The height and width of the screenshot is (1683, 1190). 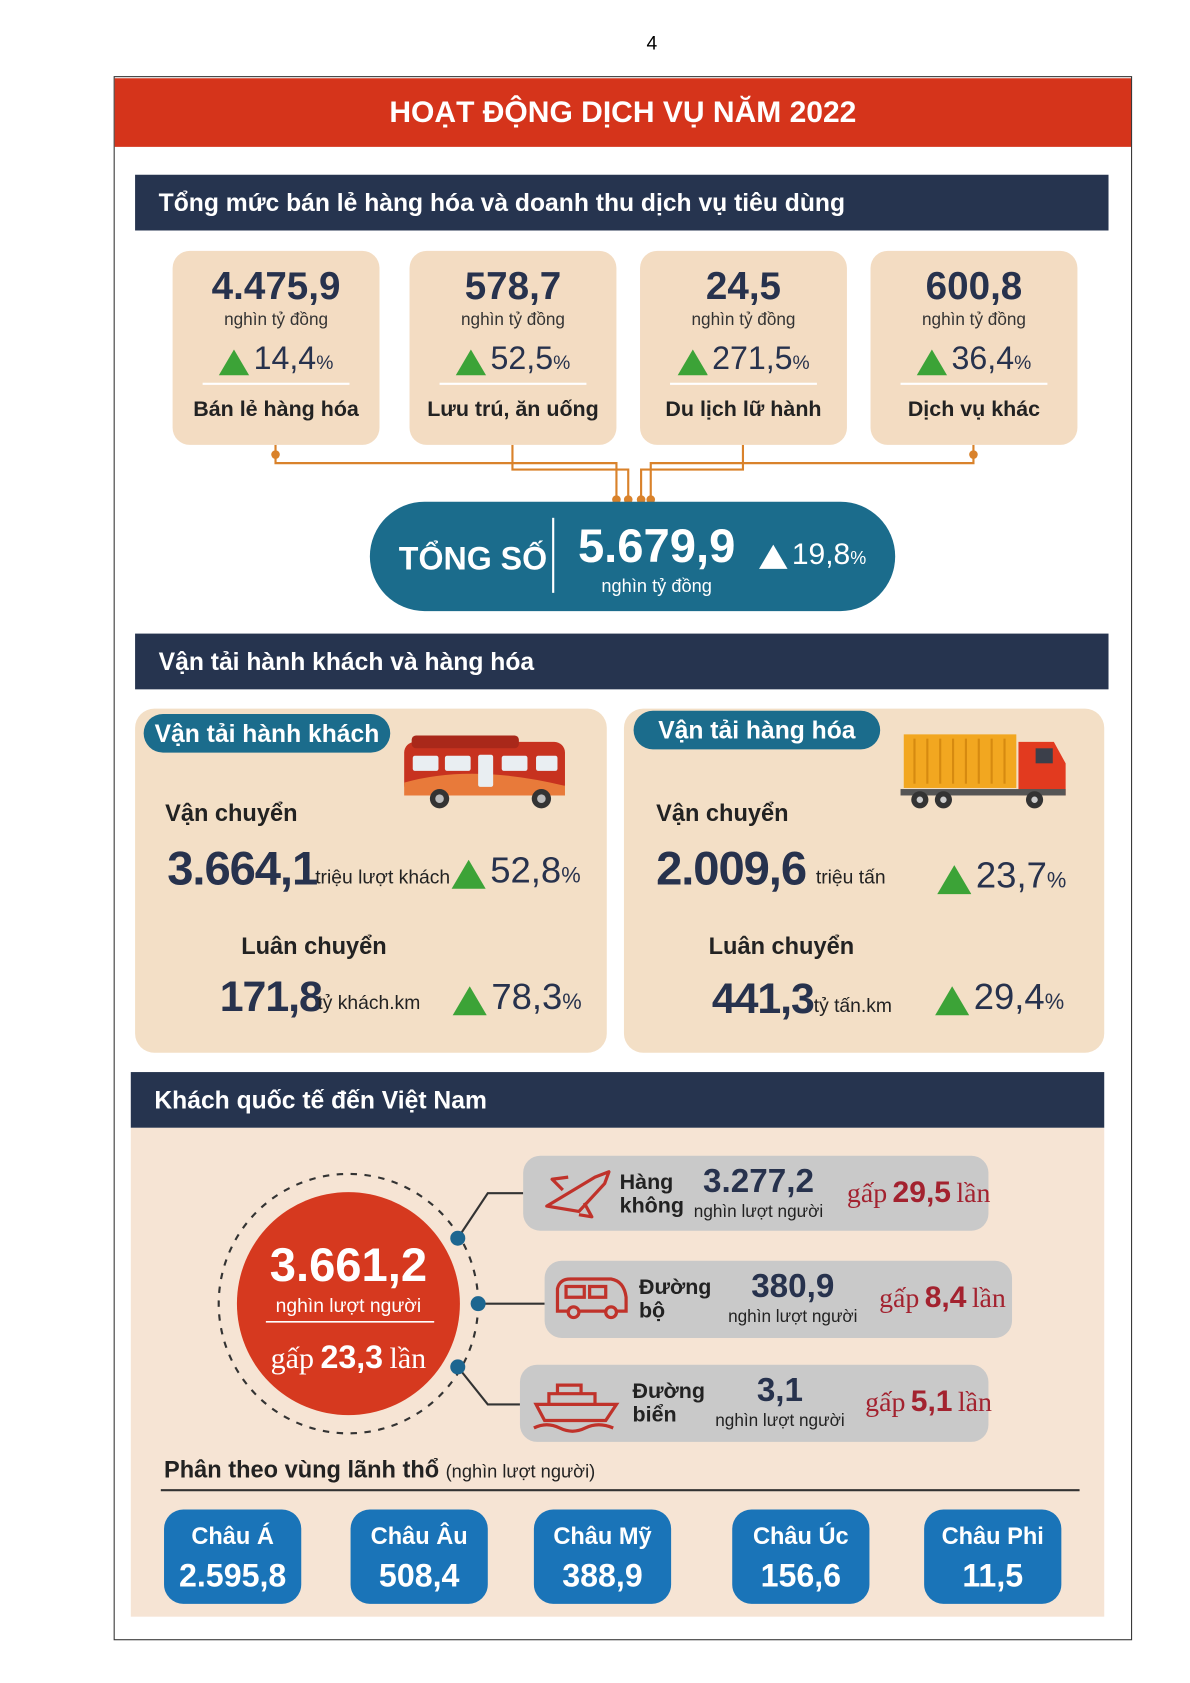 What do you see at coordinates (513, 409) in the screenshot?
I see `card-label: Lưu trú, ăn uống` at bounding box center [513, 409].